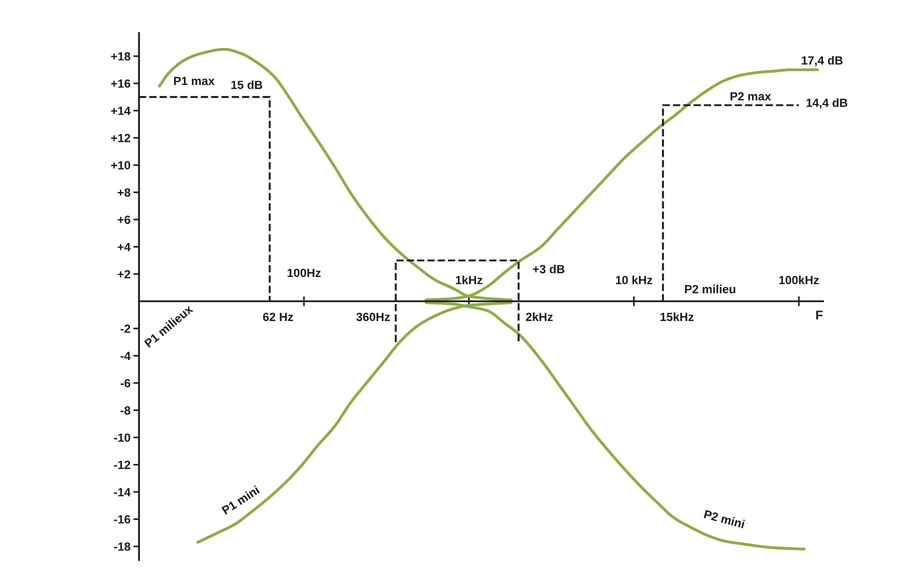 This screenshot has height=582, width=910. What do you see at coordinates (122, 437) in the screenshot?
I see `y-tick-label: -10` at bounding box center [122, 437].